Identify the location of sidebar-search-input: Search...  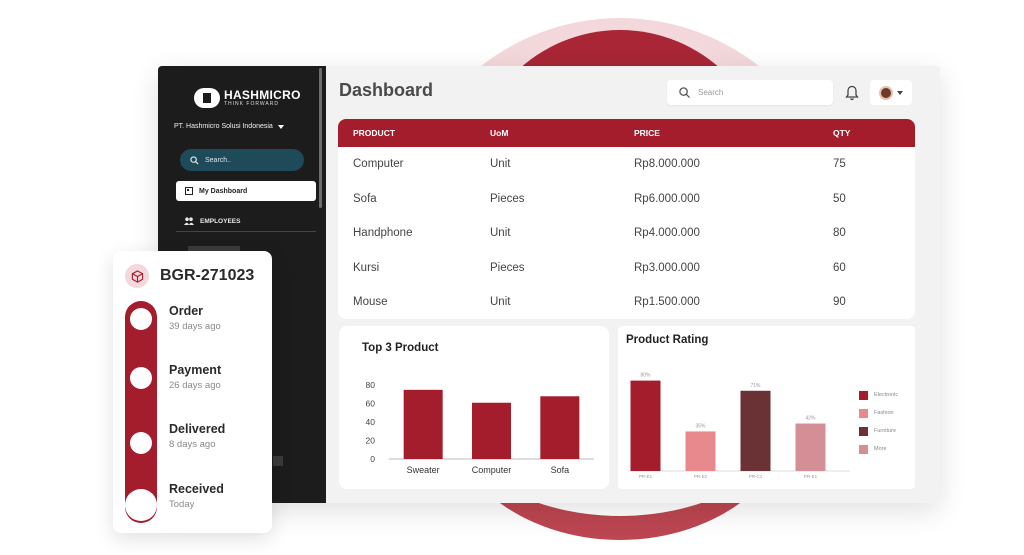
(242, 160).